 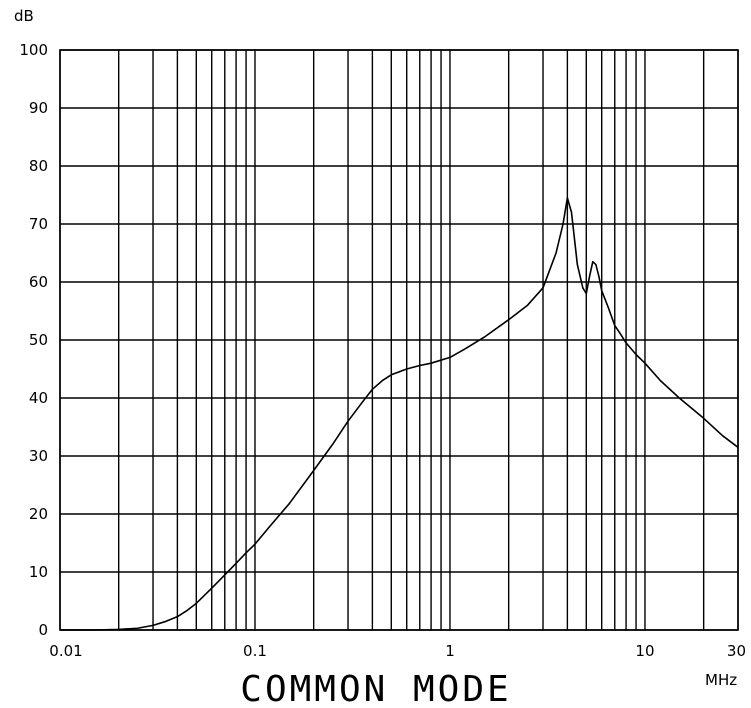 I want to click on y-tick-label: 30, so click(x=38, y=456).